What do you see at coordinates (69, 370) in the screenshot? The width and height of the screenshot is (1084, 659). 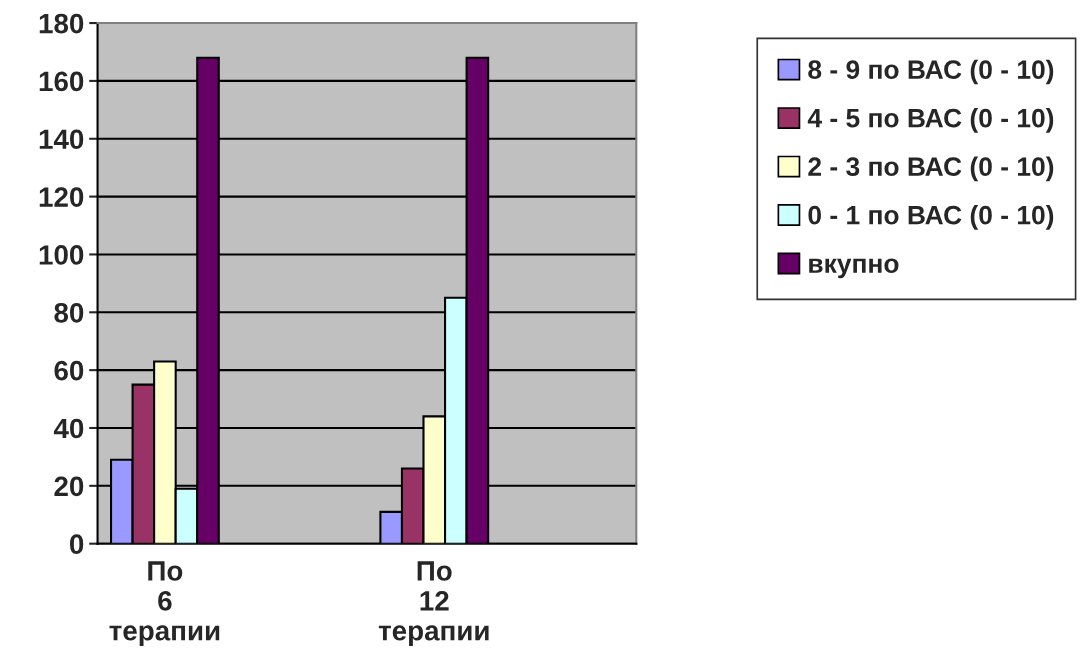 I see `y-tick-label: 60` at bounding box center [69, 370].